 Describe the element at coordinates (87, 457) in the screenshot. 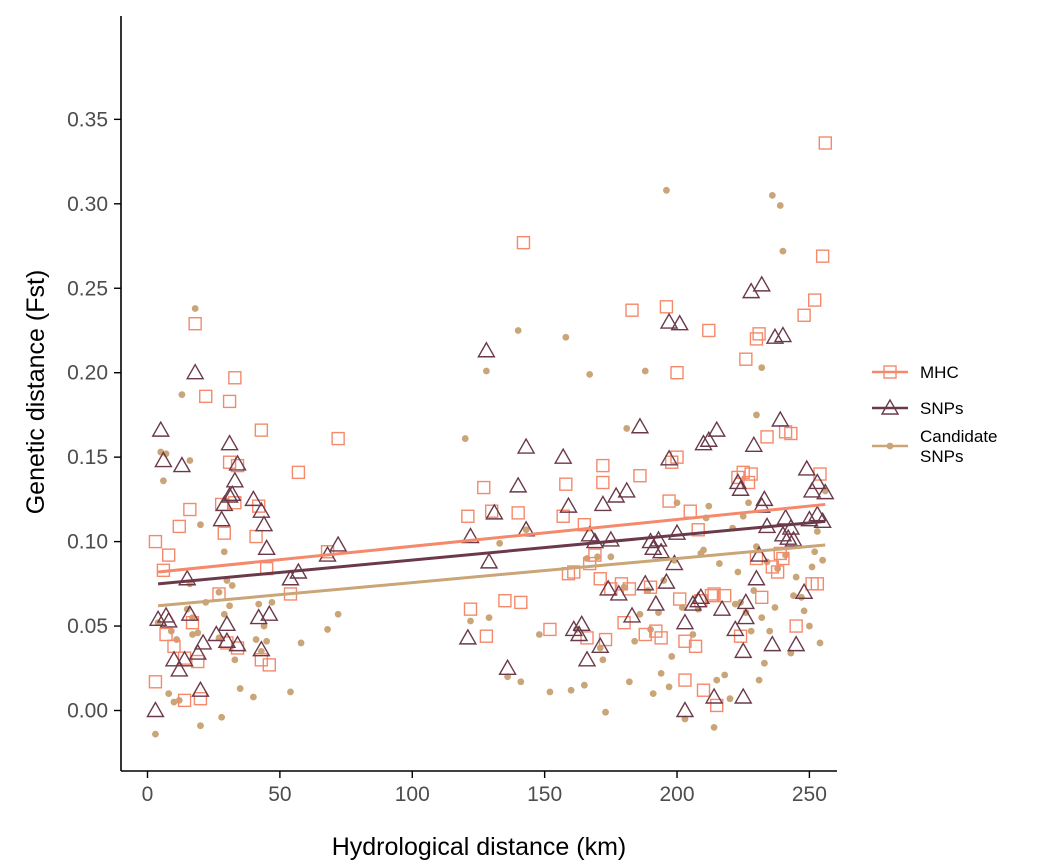

I see `y-tick-label: 0.15` at that location.